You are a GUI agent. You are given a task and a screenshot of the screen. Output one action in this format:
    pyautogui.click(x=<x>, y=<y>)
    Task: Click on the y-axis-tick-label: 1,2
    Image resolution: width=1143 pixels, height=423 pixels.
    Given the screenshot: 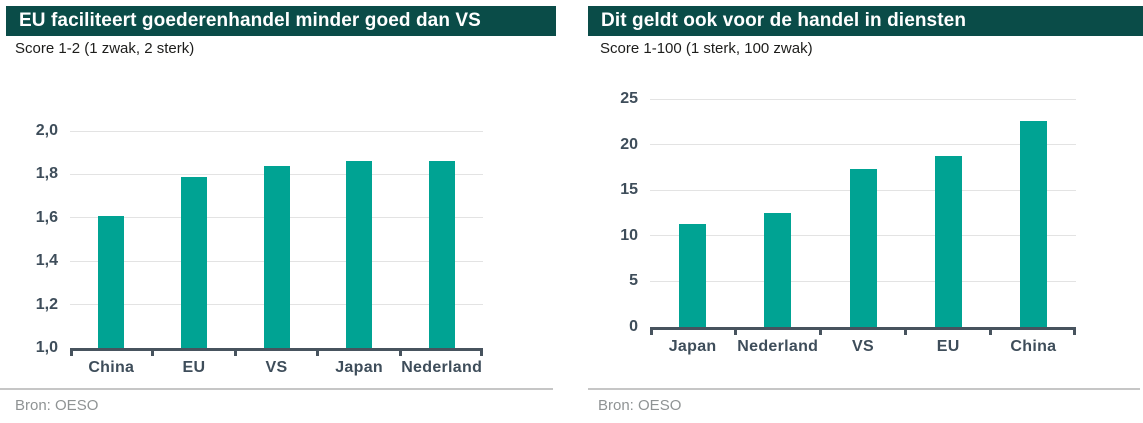 What is the action you would take?
    pyautogui.click(x=46, y=304)
    